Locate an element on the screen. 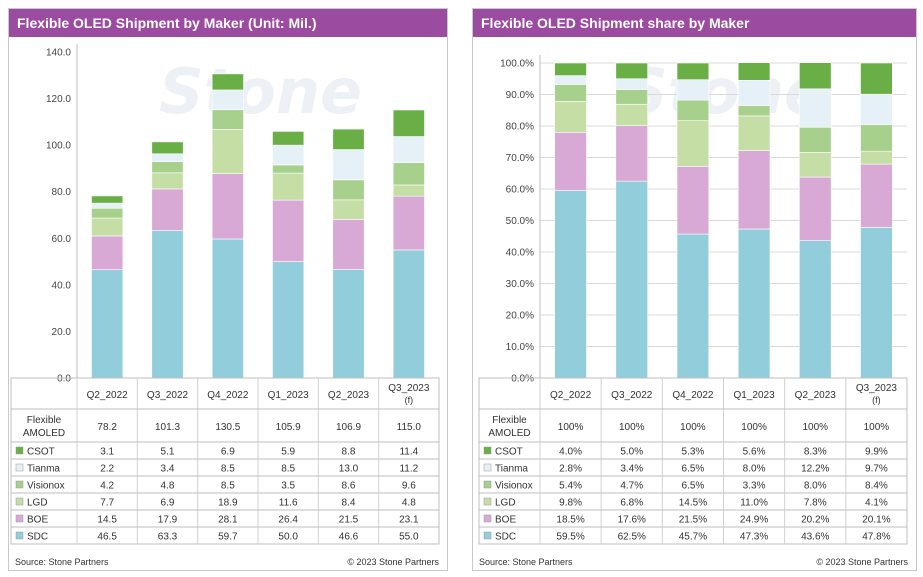 Image resolution: width=923 pixels, height=577 pixels. data-label: 3.4 is located at coordinates (168, 469).